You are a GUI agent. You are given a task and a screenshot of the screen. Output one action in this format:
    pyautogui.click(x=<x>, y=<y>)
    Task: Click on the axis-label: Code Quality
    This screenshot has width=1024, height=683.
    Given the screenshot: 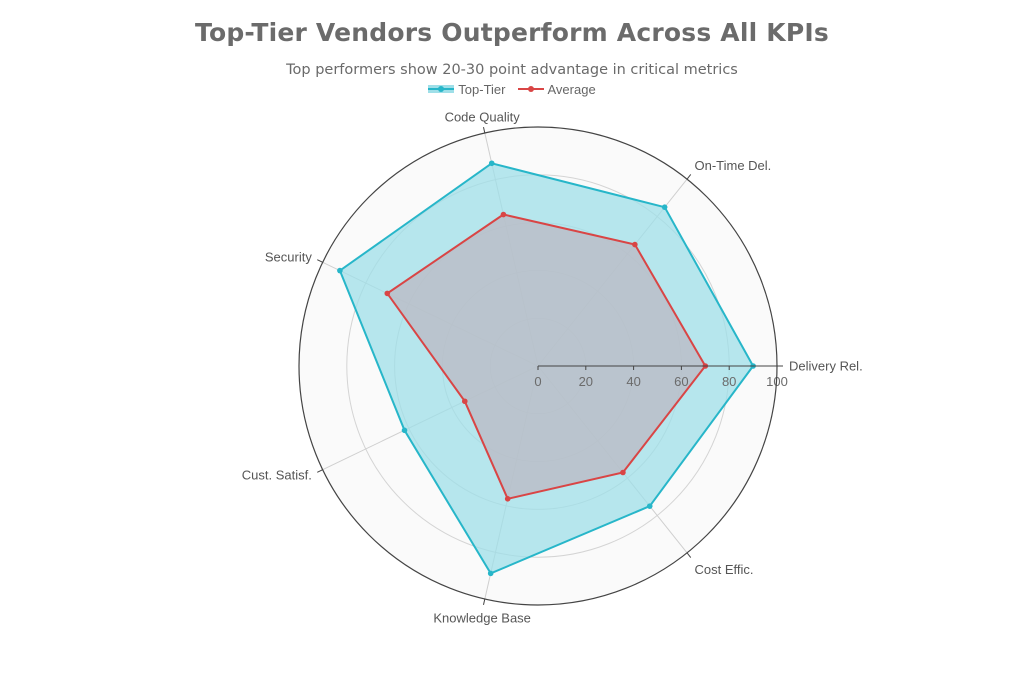 What is the action you would take?
    pyautogui.click(x=483, y=116)
    